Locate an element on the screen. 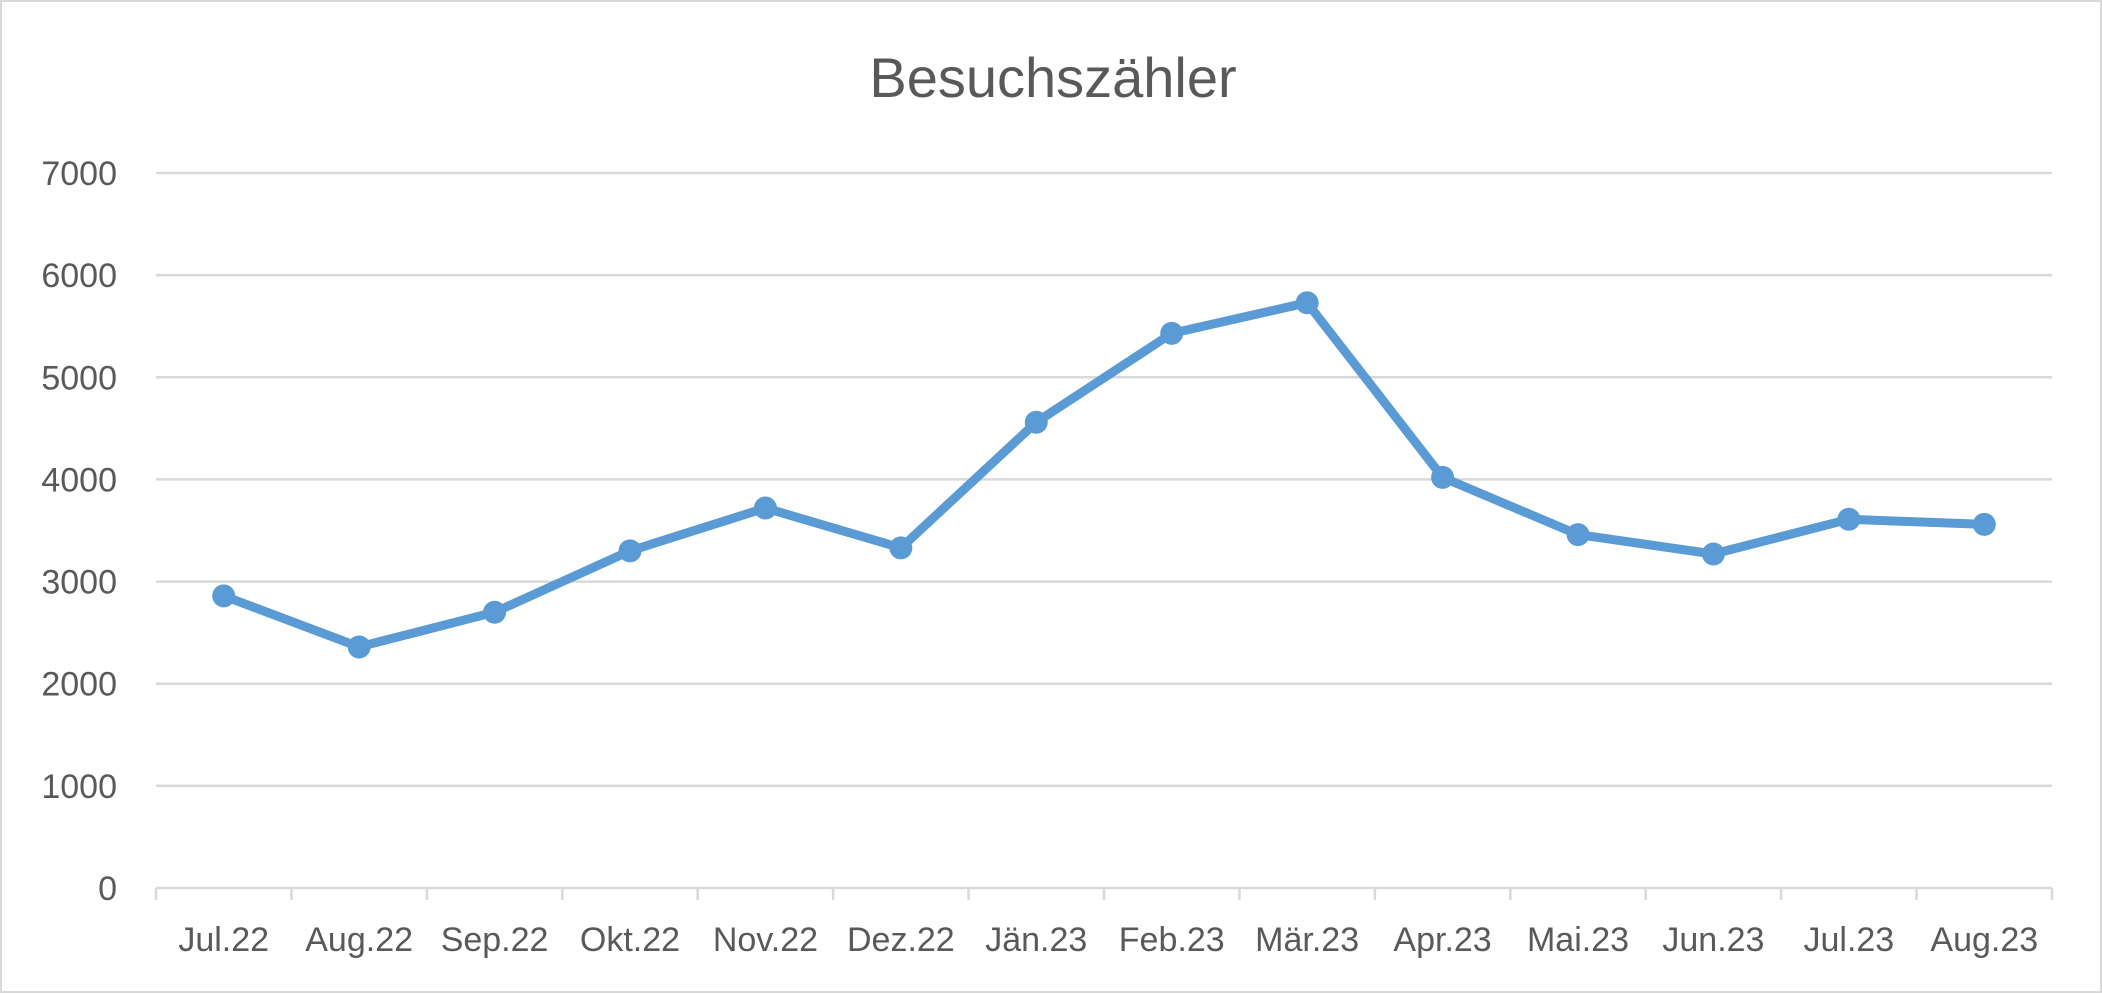 This screenshot has width=2102, height=995. data-point-Aug.22 is located at coordinates (359, 647).